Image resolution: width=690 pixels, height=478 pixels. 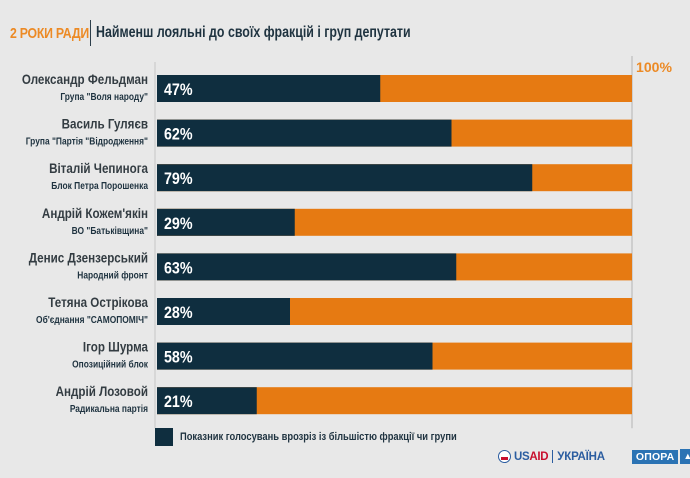 I want to click on usaid-logo-us: US, so click(x=522, y=456).